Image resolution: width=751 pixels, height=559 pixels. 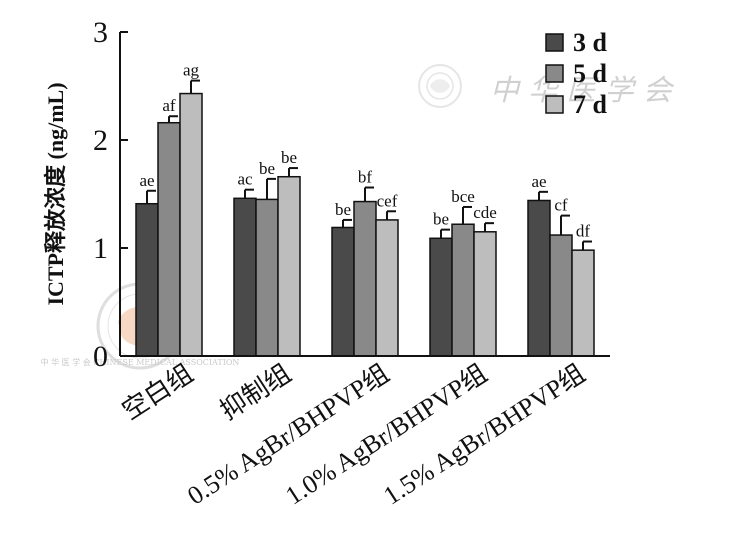 What do you see at coordinates (100, 248) in the screenshot?
I see `y-tick-label-1: 1` at bounding box center [100, 248].